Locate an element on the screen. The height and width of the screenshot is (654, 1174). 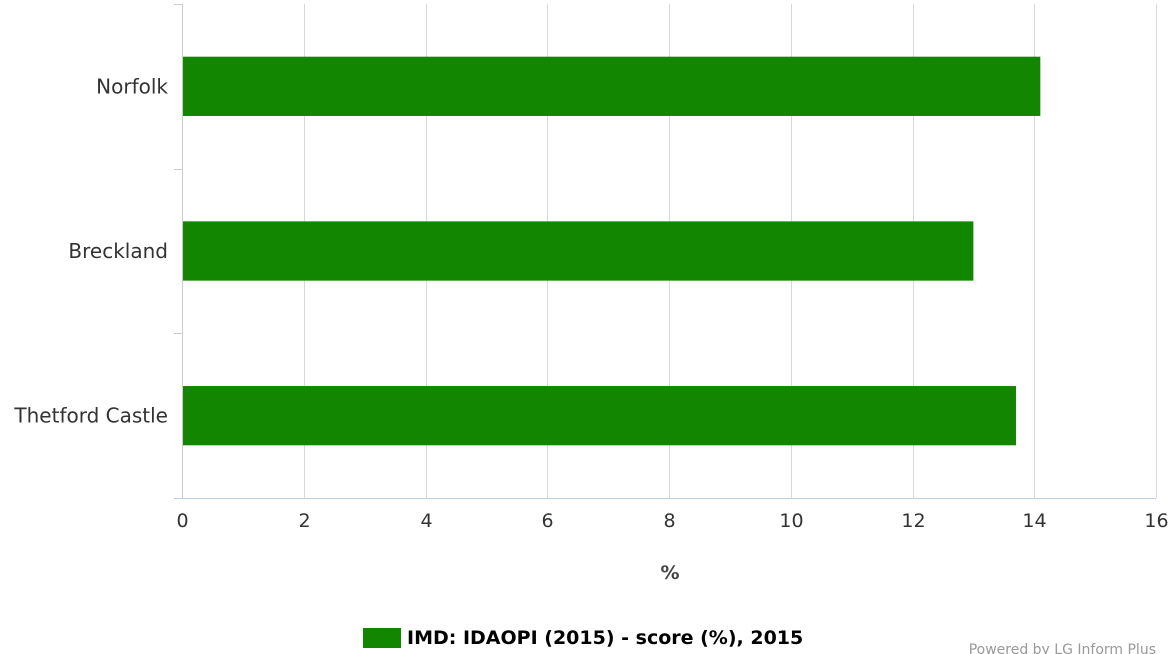
category-label-thetford-castle: Thetford Castle is located at coordinates (90, 416).